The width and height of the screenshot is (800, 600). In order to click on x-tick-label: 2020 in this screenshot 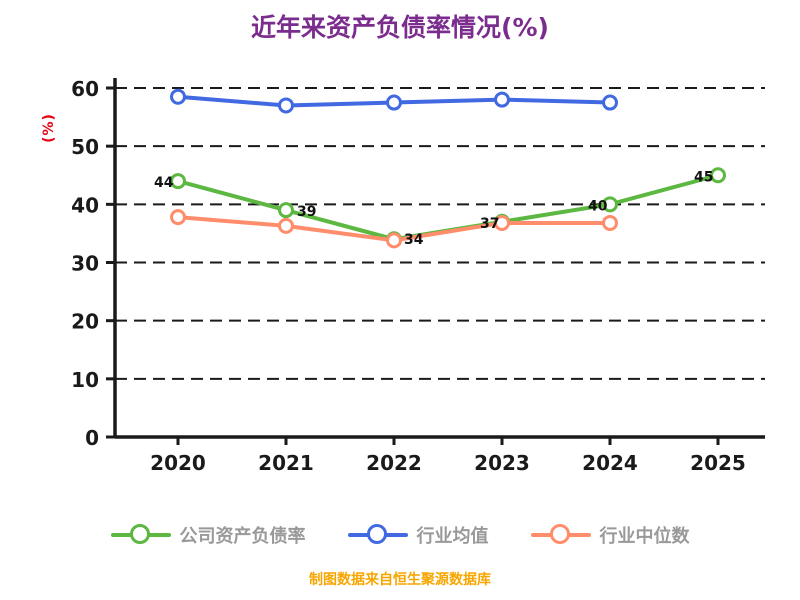, I will do `click(178, 463)`.